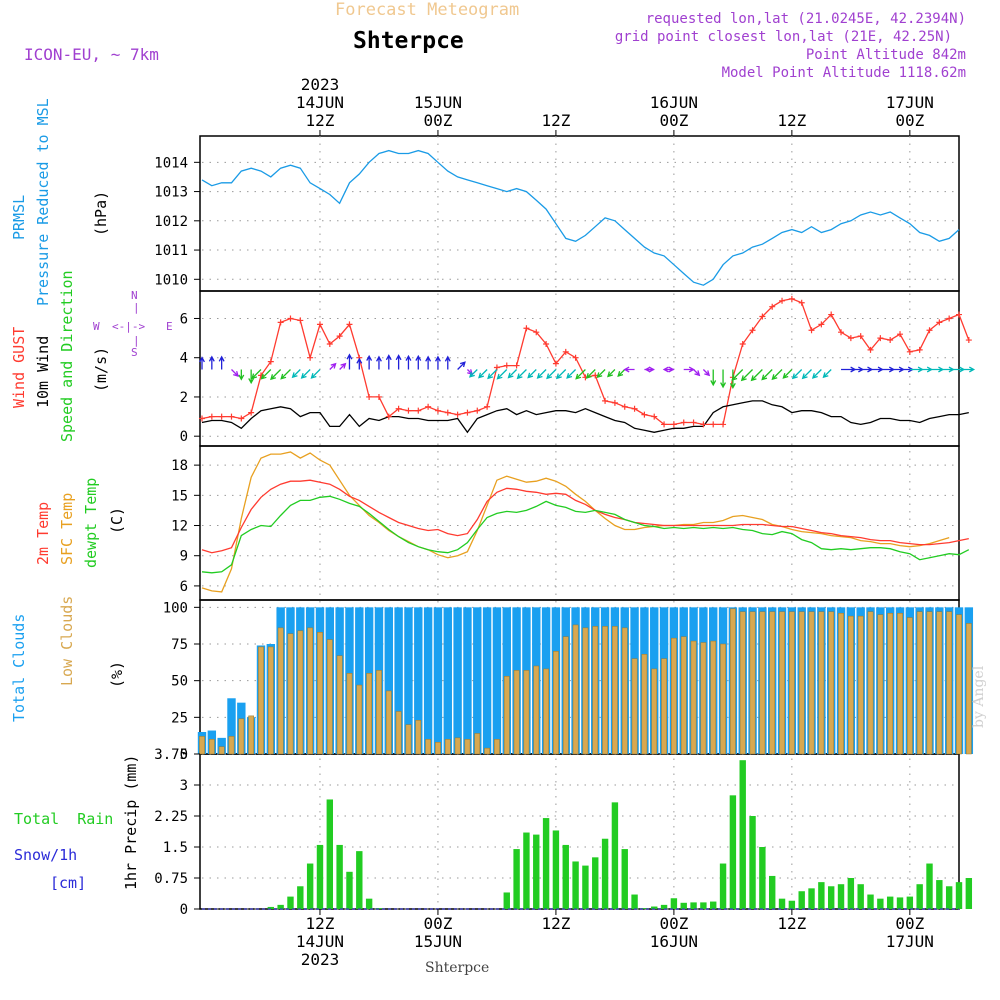 This screenshot has height=1000, width=1000. Describe the element at coordinates (68, 883) in the screenshot. I see `cm-label: [cm]` at that location.